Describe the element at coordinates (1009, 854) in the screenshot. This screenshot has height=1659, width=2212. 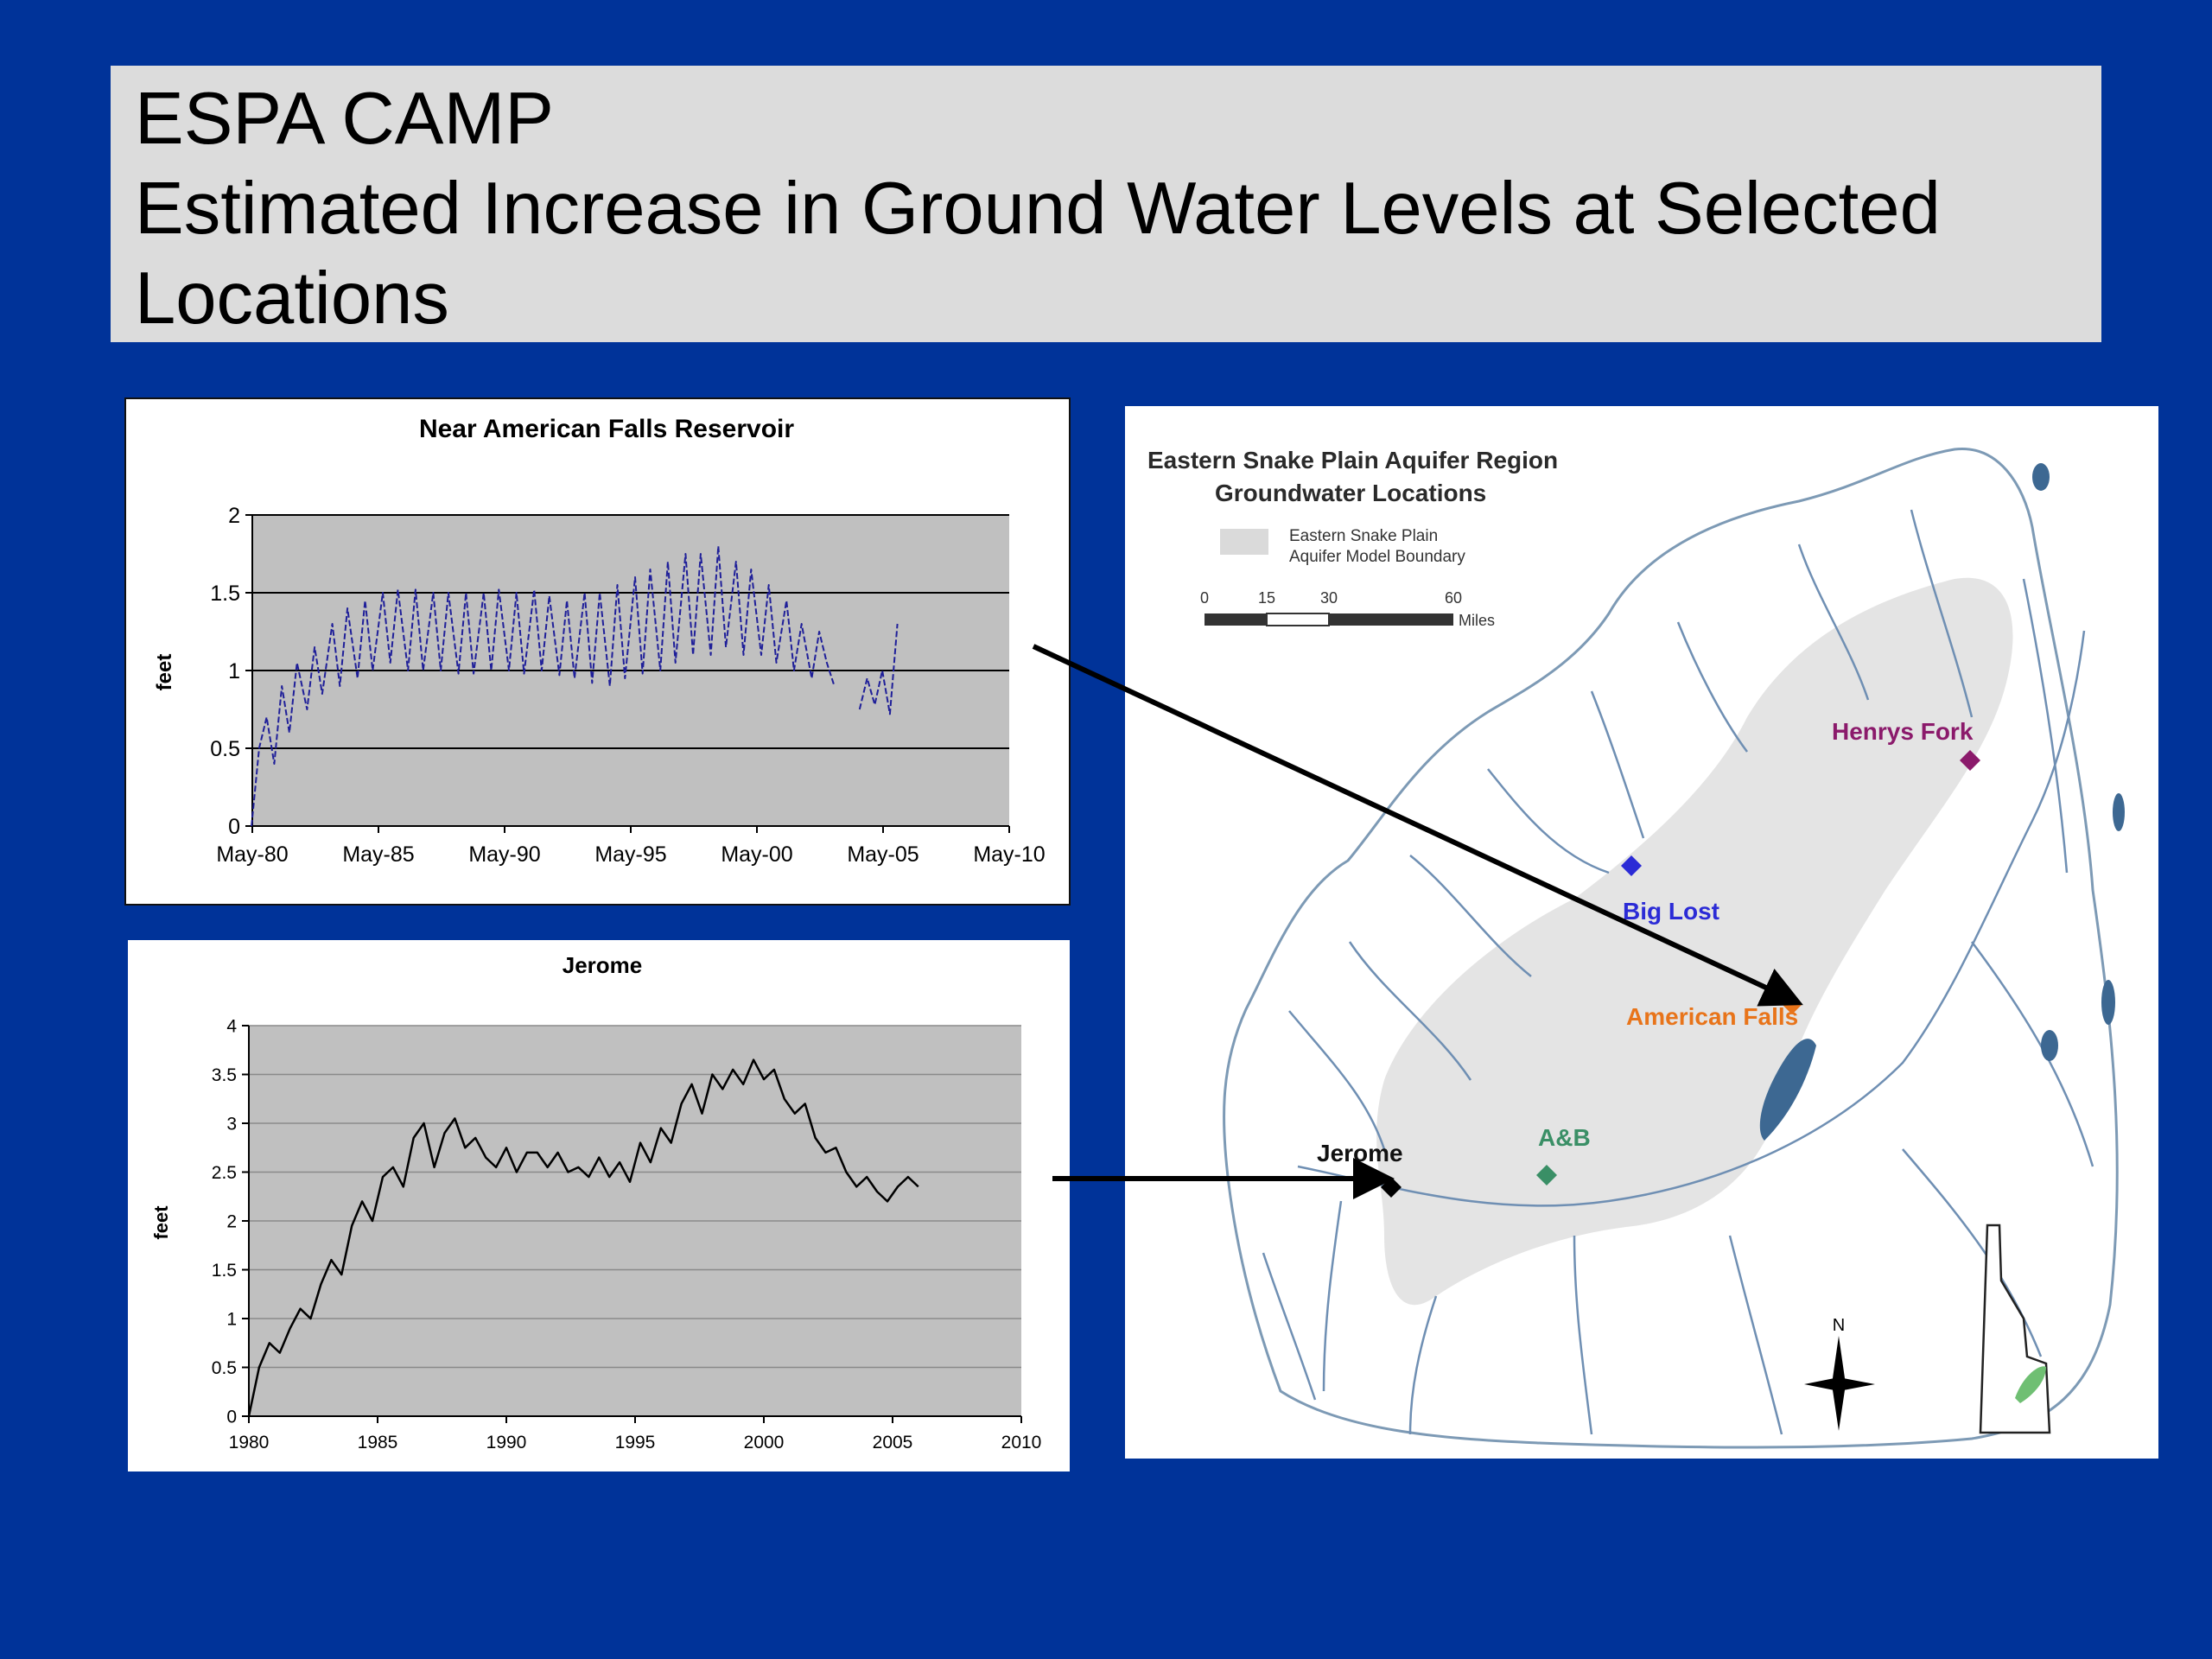
I see `x-tick-label: May-10` at that location.